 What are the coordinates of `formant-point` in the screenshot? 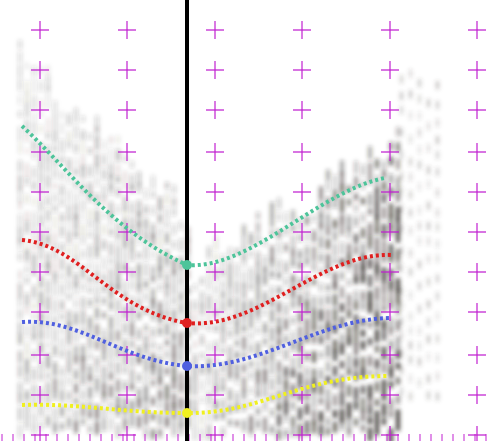 It's located at (187, 366).